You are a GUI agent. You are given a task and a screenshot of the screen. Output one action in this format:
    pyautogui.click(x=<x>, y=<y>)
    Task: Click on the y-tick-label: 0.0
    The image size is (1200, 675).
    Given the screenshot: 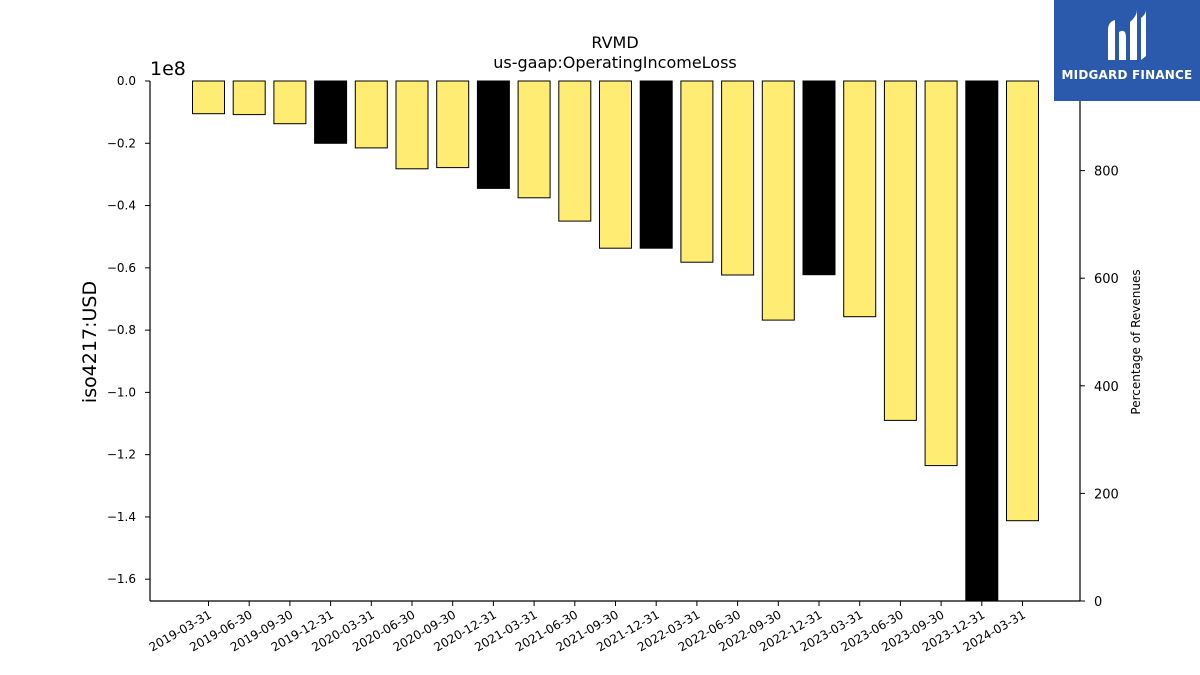 What is the action you would take?
    pyautogui.click(x=126, y=81)
    